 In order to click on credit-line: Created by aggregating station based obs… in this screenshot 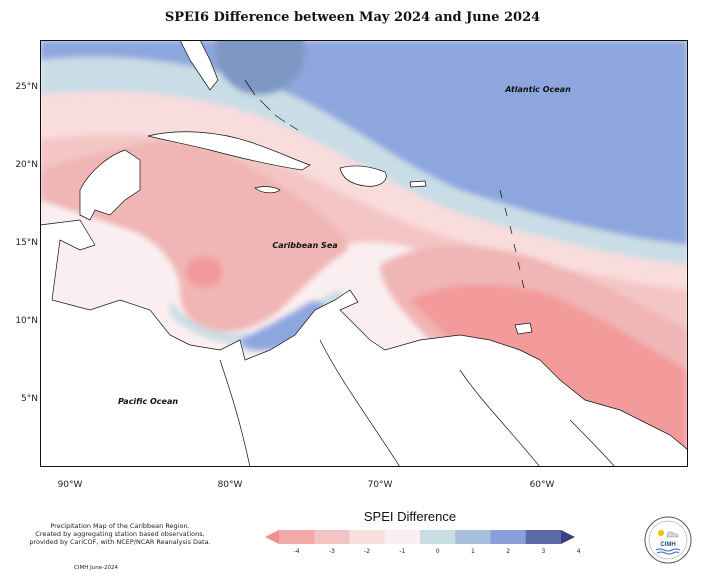, I will do `click(120, 534)`.